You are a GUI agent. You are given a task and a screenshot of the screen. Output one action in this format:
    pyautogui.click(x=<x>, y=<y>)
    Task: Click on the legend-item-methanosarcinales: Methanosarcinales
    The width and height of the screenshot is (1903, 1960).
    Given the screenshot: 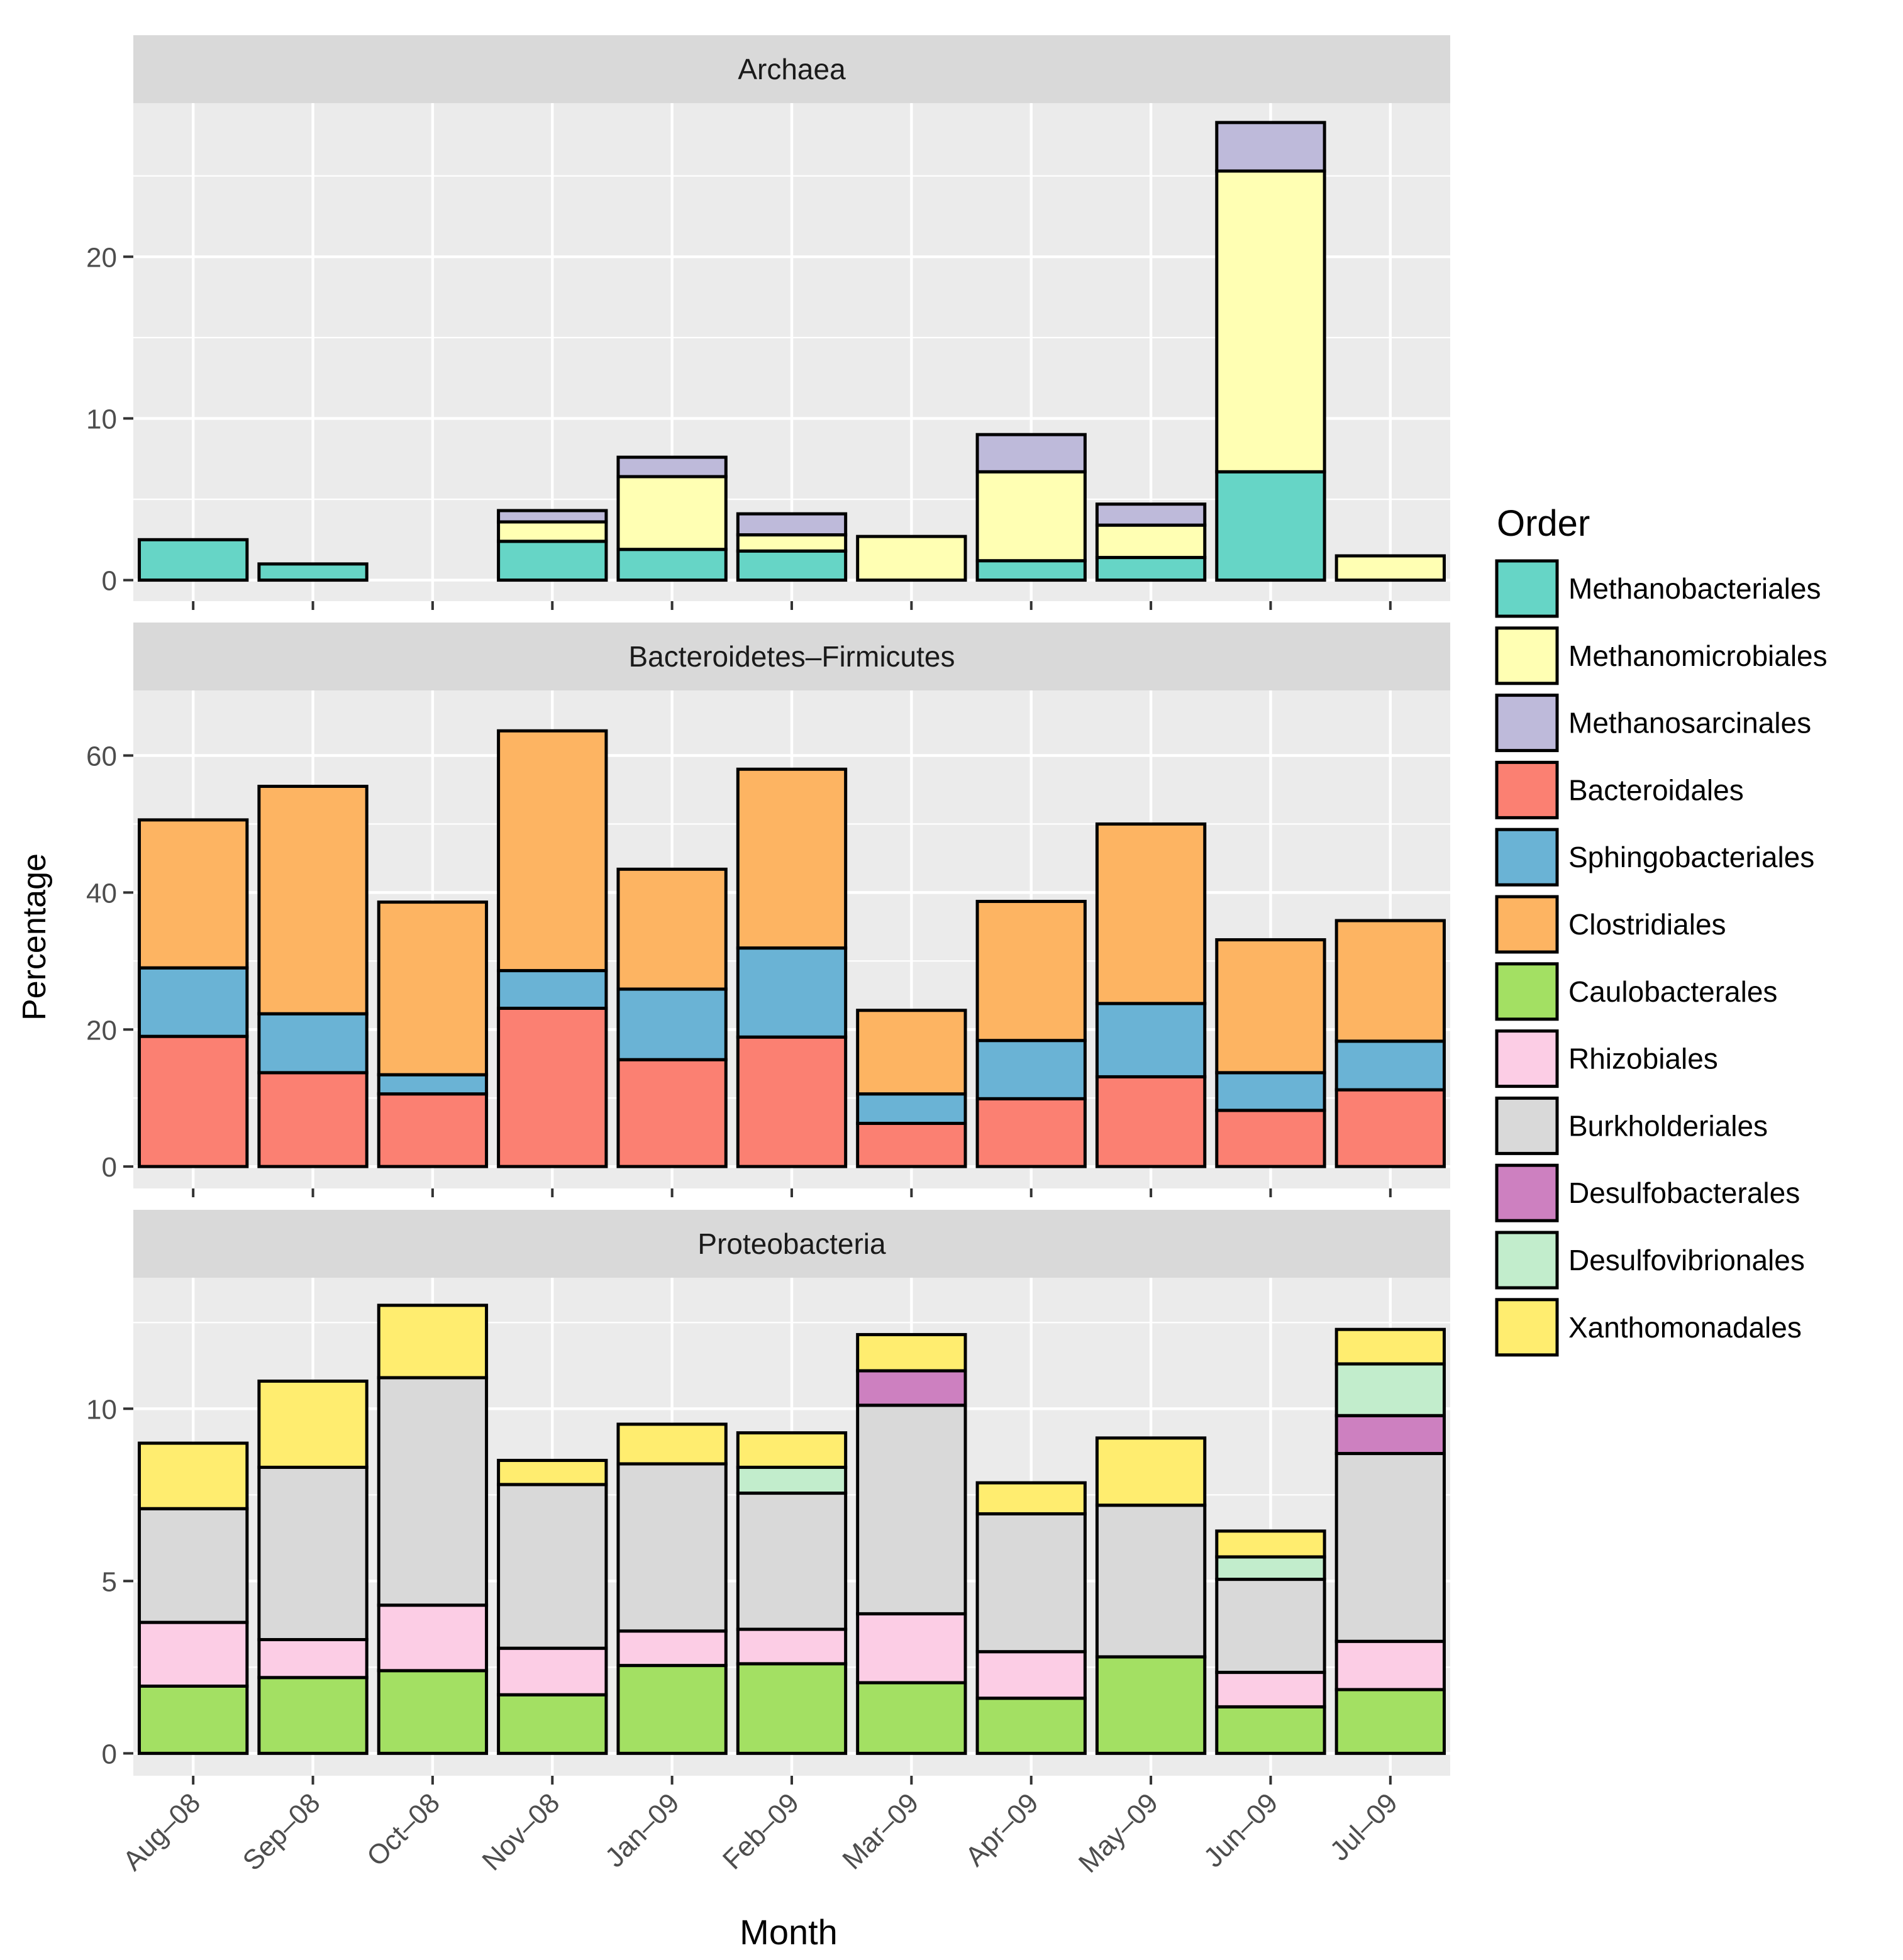 What is the action you would take?
    pyautogui.click(x=1653, y=723)
    